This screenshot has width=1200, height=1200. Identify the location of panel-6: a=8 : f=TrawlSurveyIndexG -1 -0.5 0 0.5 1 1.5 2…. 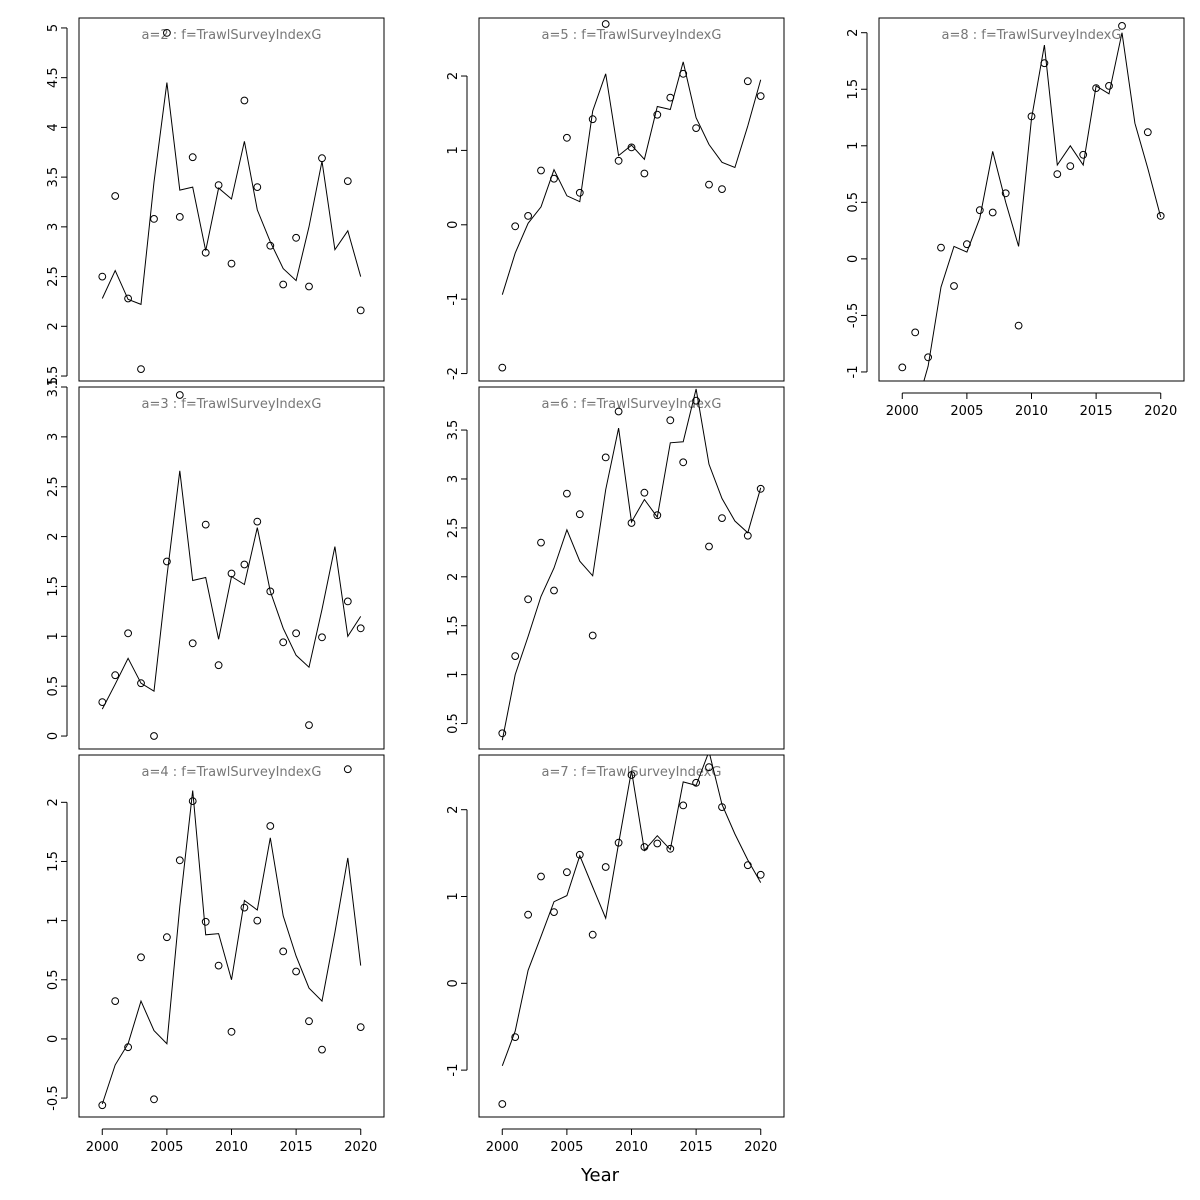
(1015, 218).